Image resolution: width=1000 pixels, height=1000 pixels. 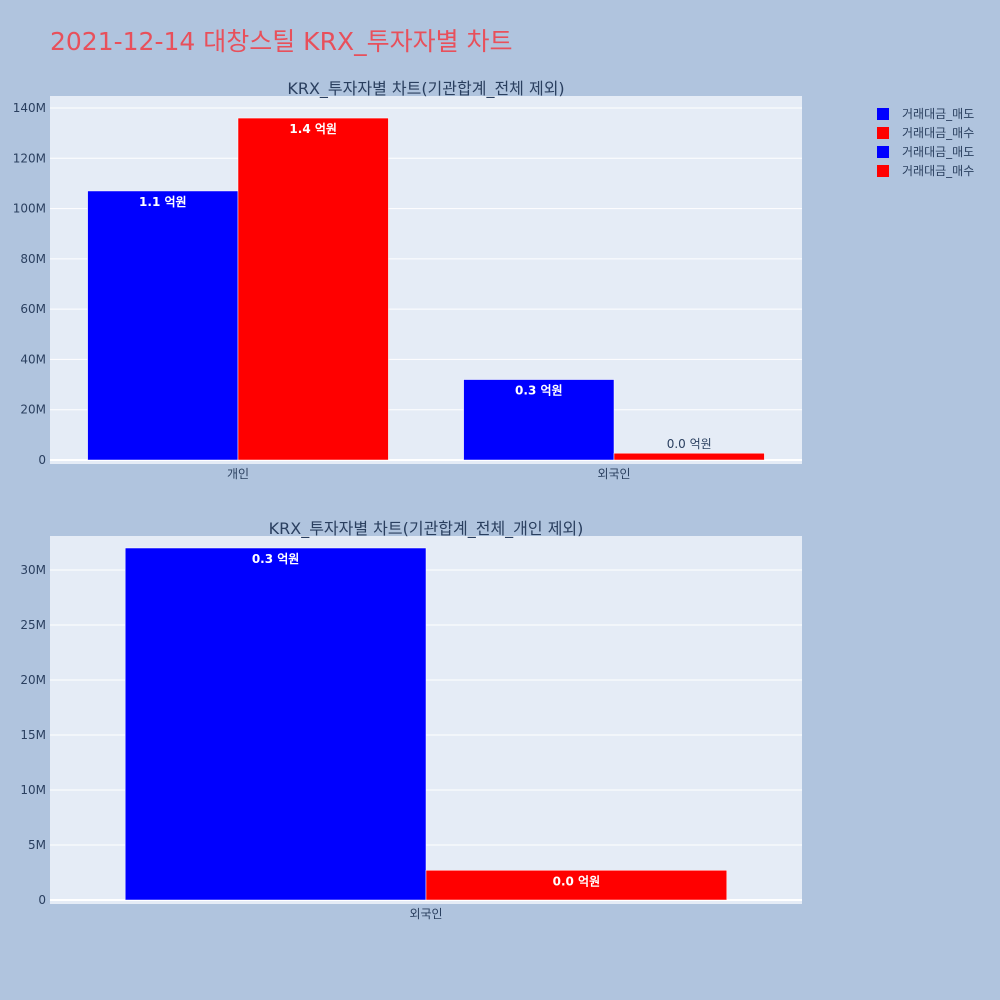 I want to click on main-title: 2021-12-14 대창스틸 KRX_투자자별 차트, so click(x=281, y=41).